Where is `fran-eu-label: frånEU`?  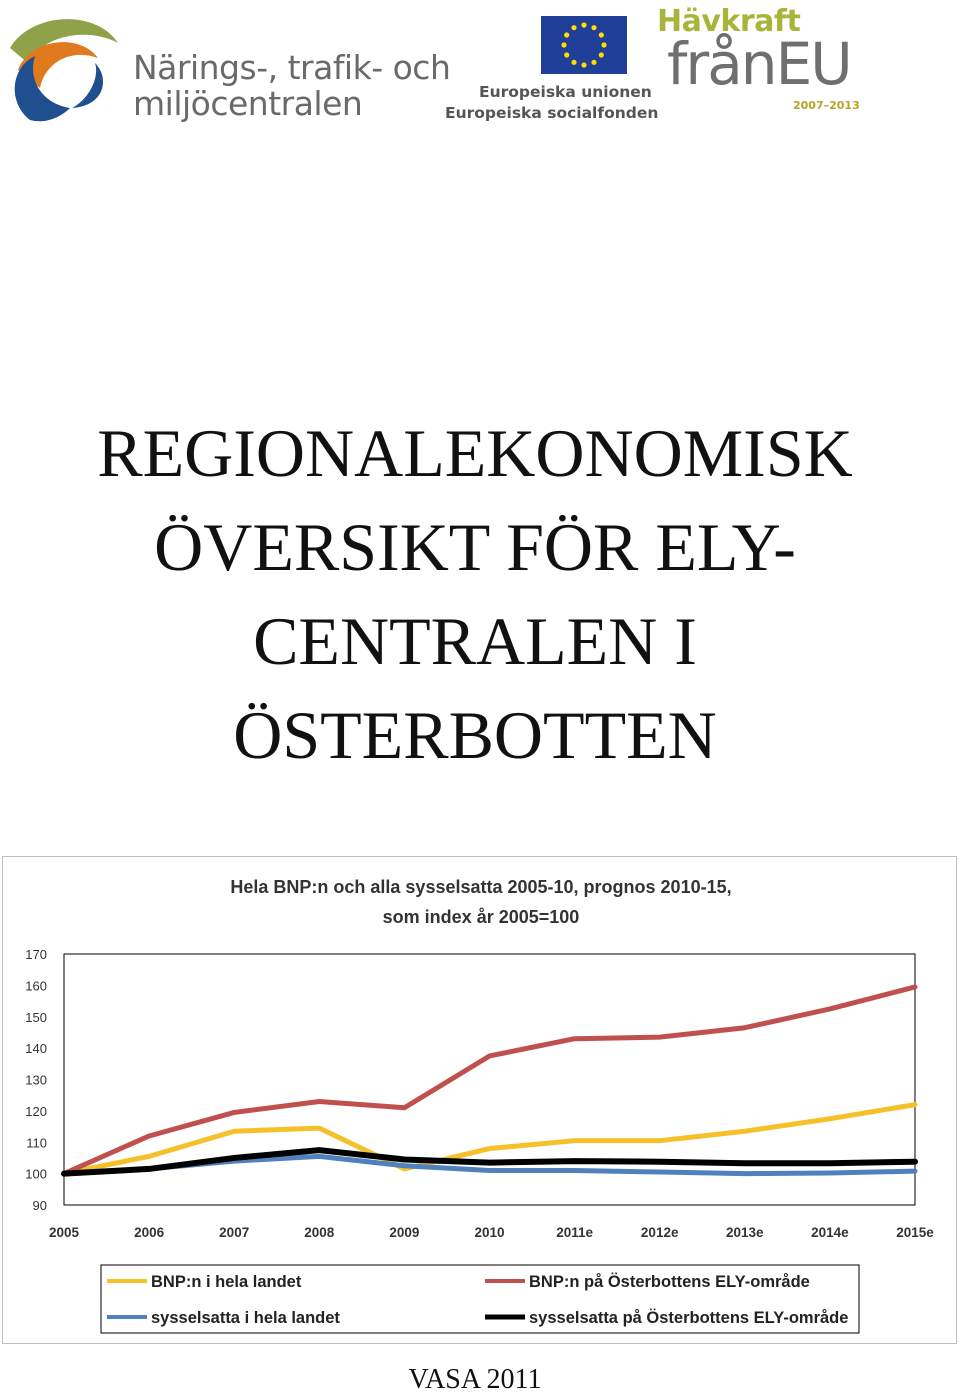 fran-eu-label: frånEU is located at coordinates (760, 64).